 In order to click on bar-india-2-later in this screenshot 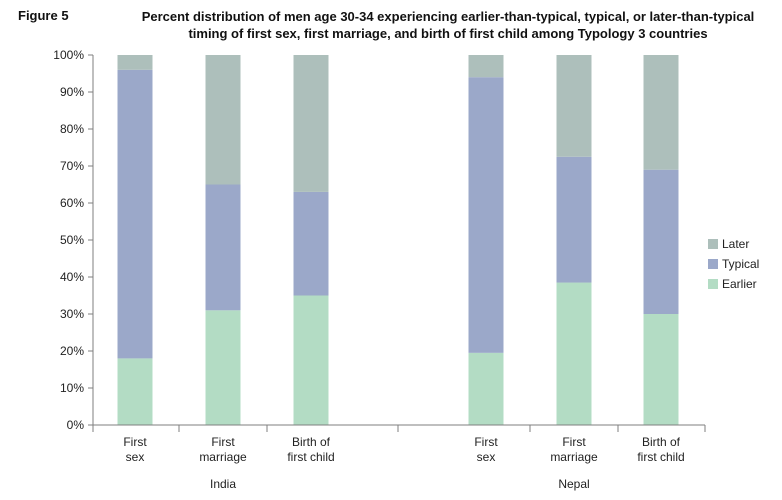, I will do `click(223, 120)`.